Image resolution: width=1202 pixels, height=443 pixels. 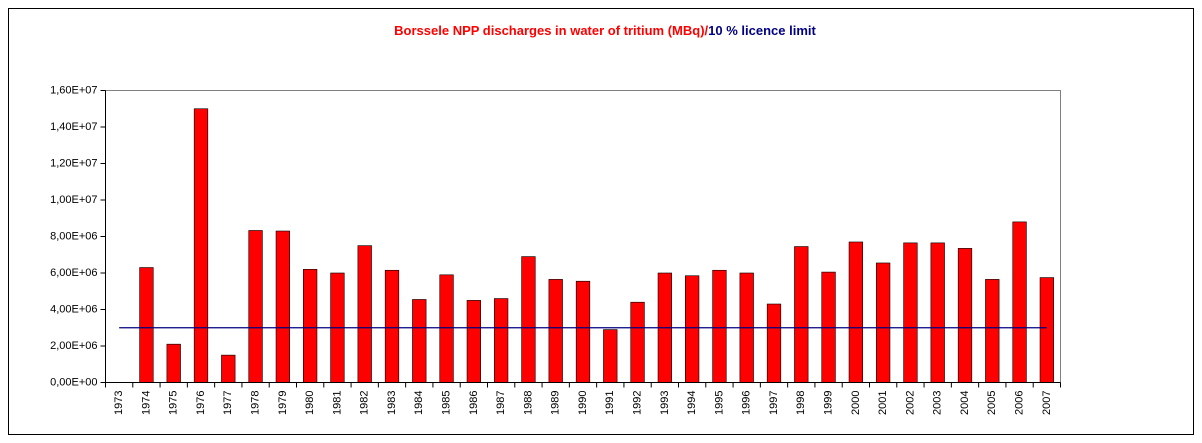 I want to click on x-tick-label: 1982, so click(x=365, y=403).